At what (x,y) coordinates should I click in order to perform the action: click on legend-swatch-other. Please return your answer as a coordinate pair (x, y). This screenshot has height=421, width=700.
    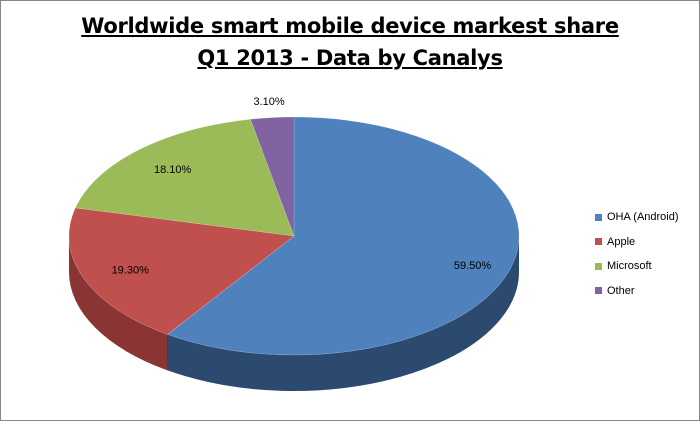
    Looking at the image, I should click on (598, 291).